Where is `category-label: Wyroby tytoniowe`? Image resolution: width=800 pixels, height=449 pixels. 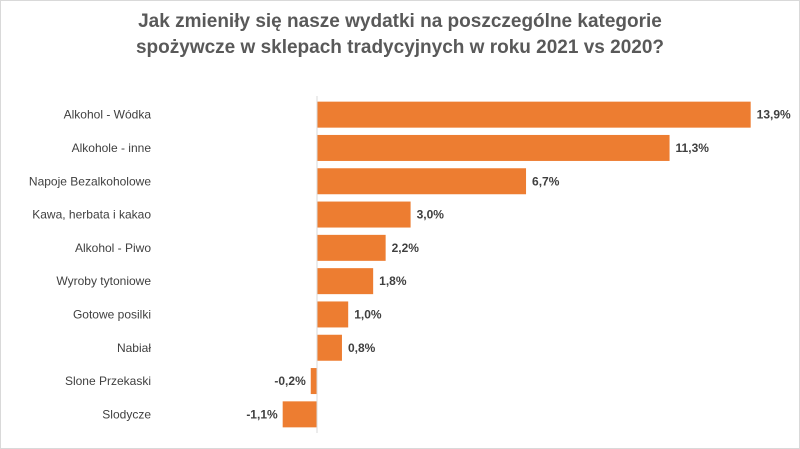
category-label: Wyroby tytoniowe is located at coordinates (103, 281).